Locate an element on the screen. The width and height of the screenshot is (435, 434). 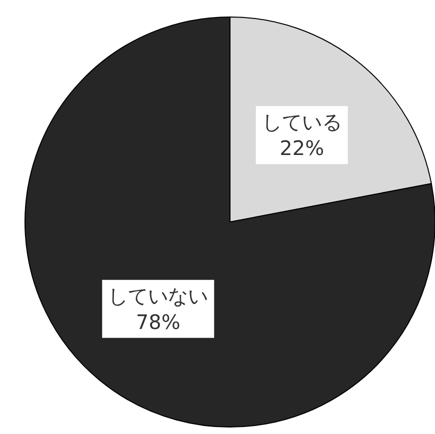
data-label: 78% is located at coordinates (158, 322).